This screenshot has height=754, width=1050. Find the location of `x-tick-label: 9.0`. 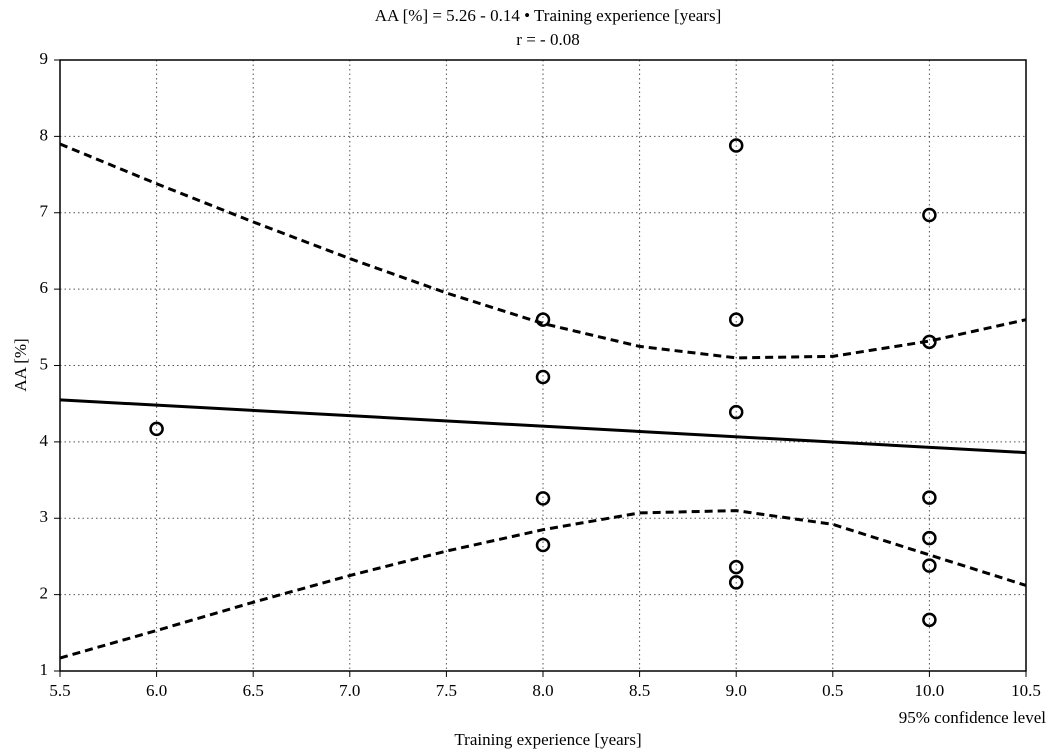

x-tick-label: 9.0 is located at coordinates (736, 690).